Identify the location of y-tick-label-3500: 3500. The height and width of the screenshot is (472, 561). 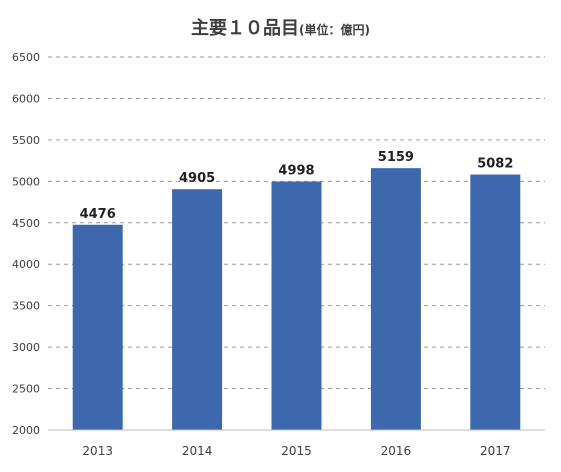
(26, 306).